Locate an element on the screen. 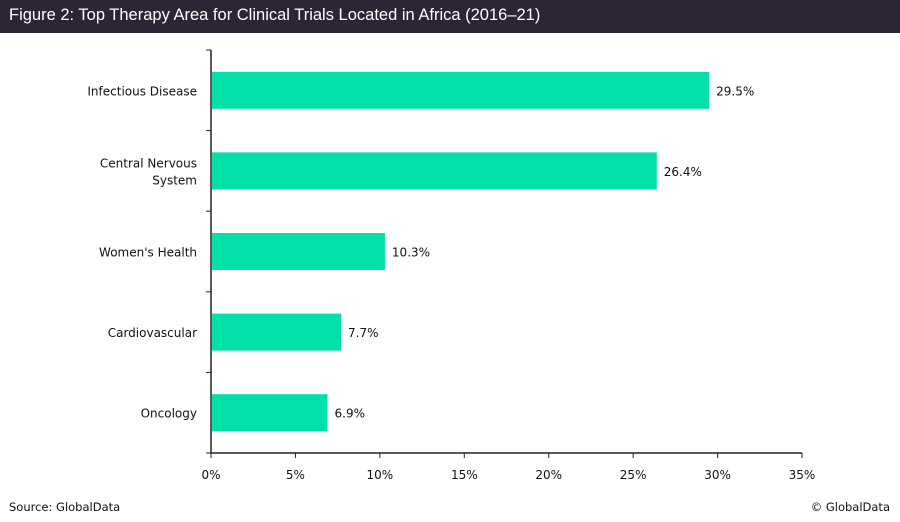  x-tick-label: 0% is located at coordinates (210, 475).